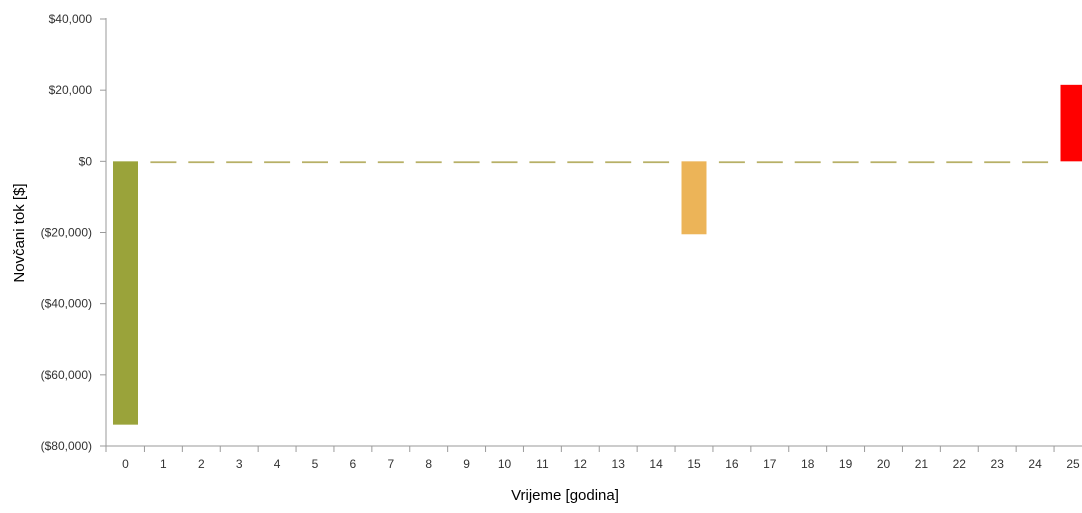 Image resolution: width=1082 pixels, height=513 pixels. Describe the element at coordinates (694, 464) in the screenshot. I see `x-tick-label: 15` at that location.